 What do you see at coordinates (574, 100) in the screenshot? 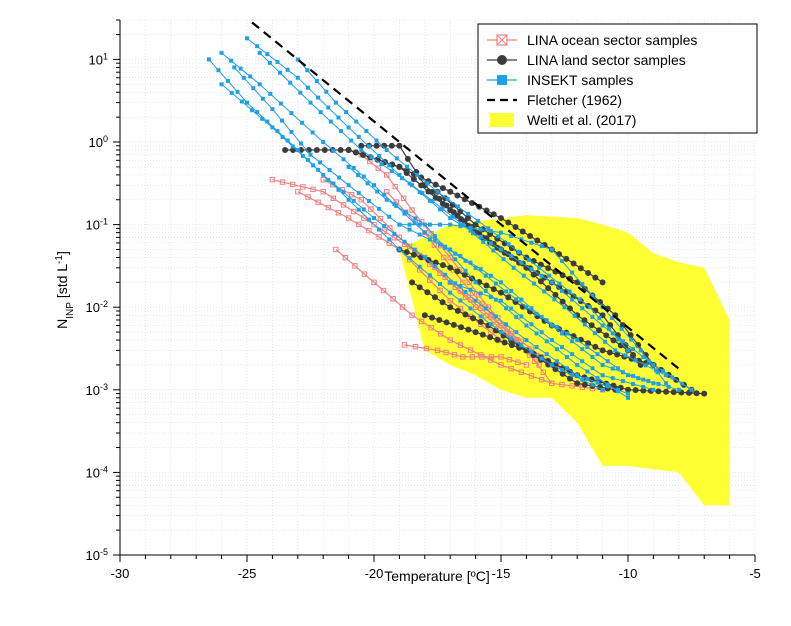
I see `legend-label: Fletcher (1962)` at bounding box center [574, 100].